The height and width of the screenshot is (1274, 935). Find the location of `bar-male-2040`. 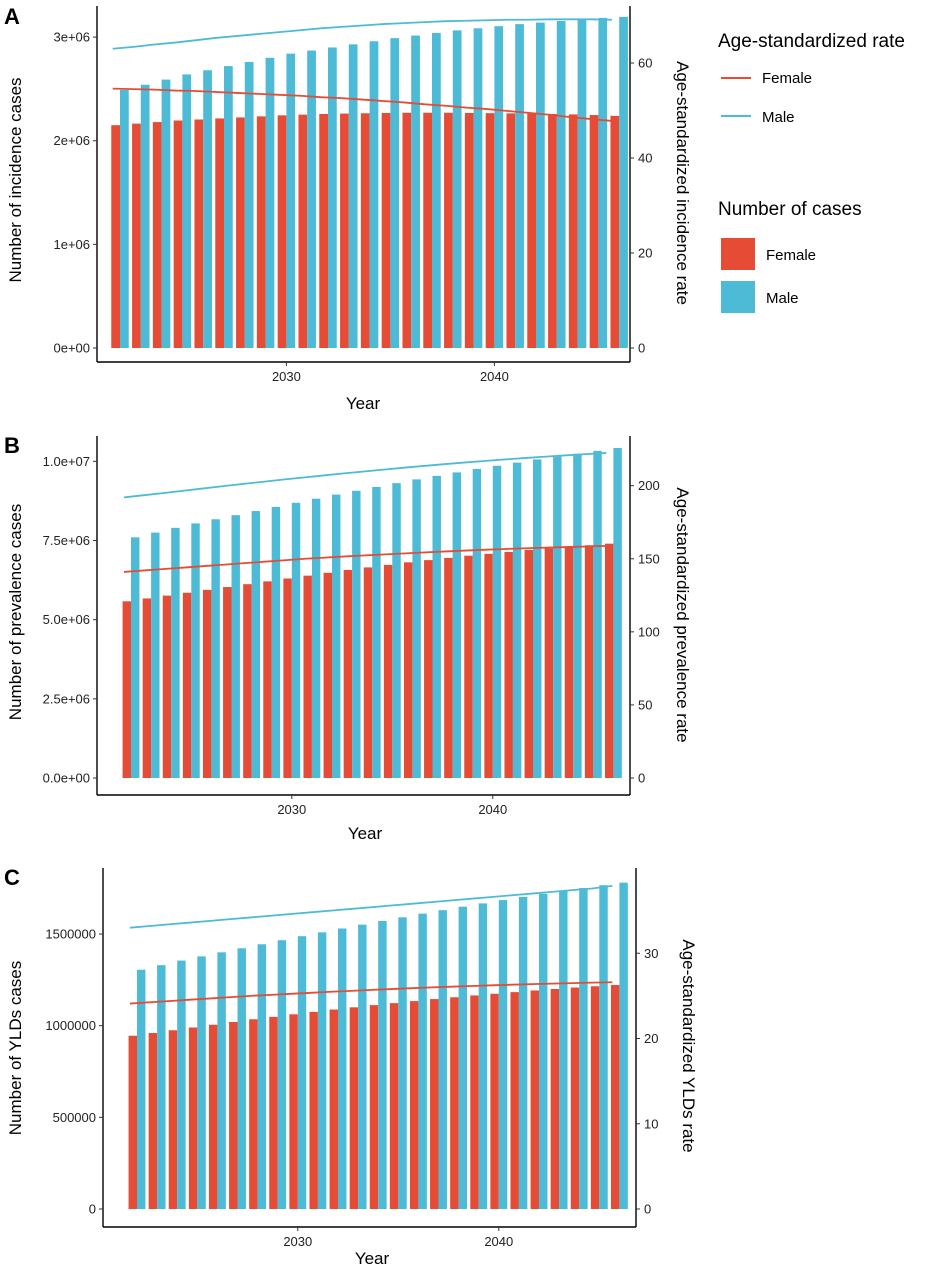

bar-male-2040 is located at coordinates (499, 187).